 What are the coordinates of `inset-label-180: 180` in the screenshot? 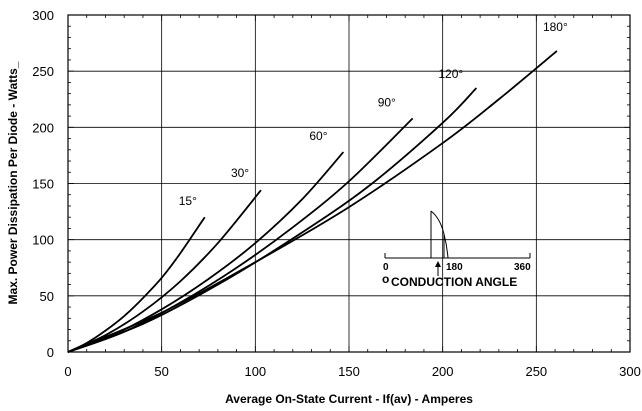 It's located at (454, 267).